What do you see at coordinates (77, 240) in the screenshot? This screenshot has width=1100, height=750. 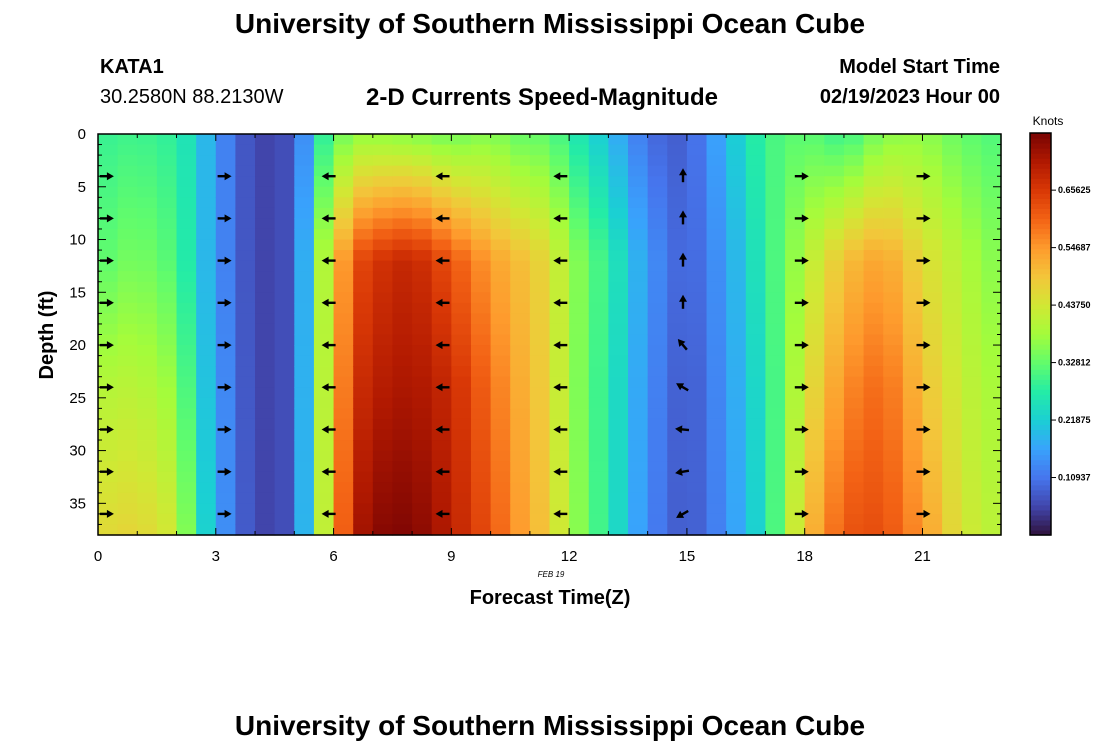 I see `y-tick-label: 10` at bounding box center [77, 240].